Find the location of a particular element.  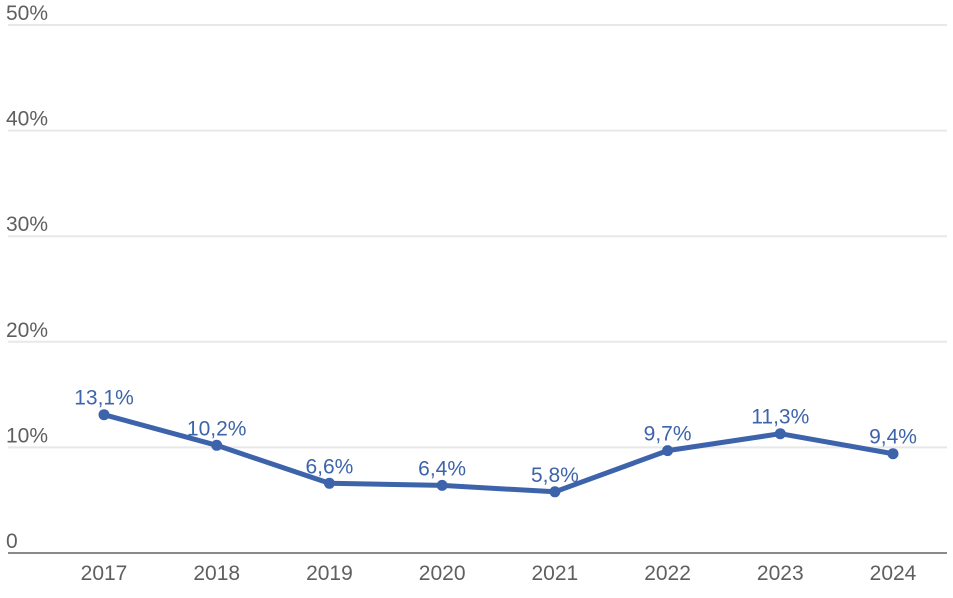

x-tick-label-2018: 2018 is located at coordinates (216, 573).